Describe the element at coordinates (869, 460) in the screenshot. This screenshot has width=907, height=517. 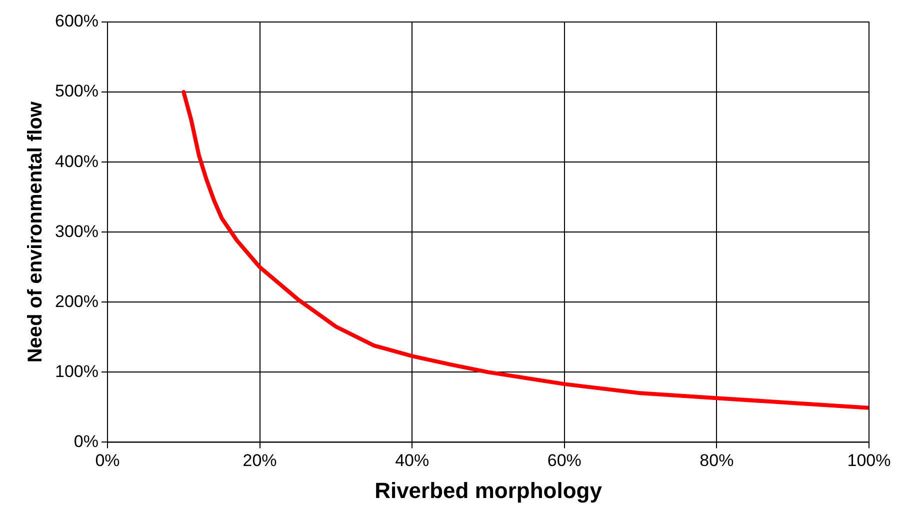
I see `x-tick-label: 100%` at that location.